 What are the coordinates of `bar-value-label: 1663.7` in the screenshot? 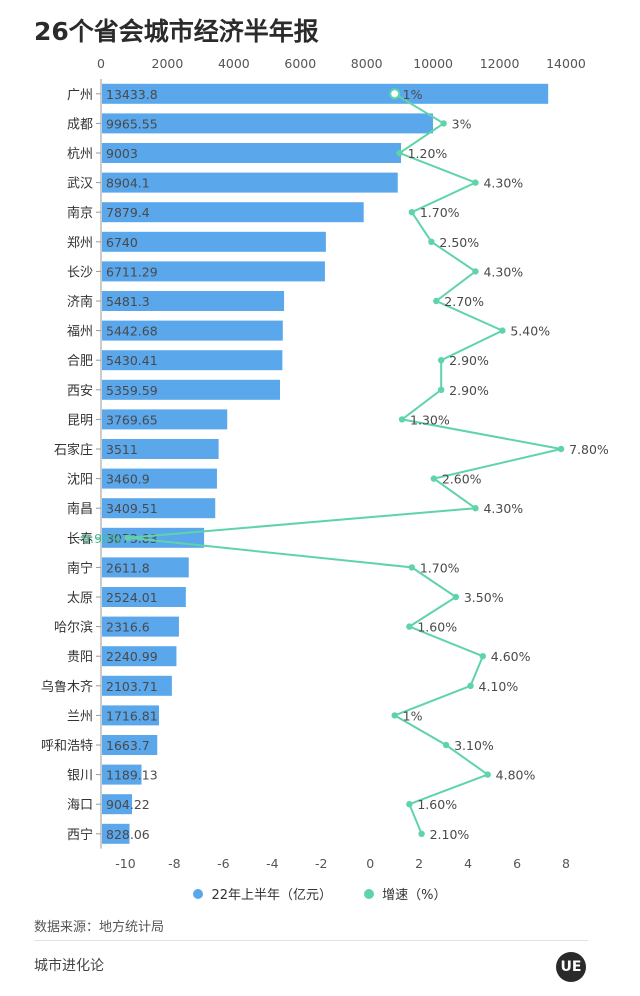 It's located at (128, 745).